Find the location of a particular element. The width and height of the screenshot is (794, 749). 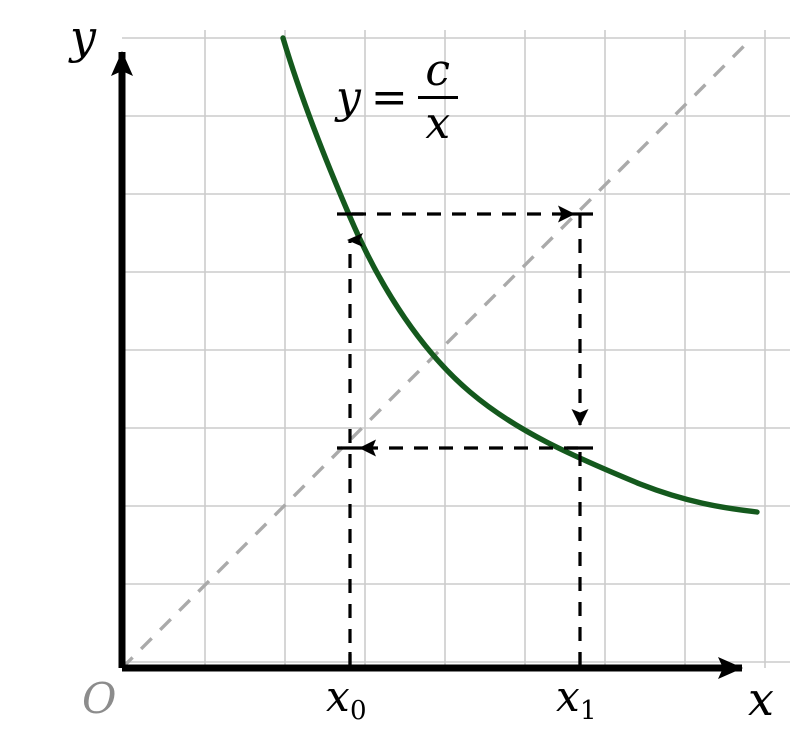

tick-label-x1-base: x is located at coordinates (568, 696).